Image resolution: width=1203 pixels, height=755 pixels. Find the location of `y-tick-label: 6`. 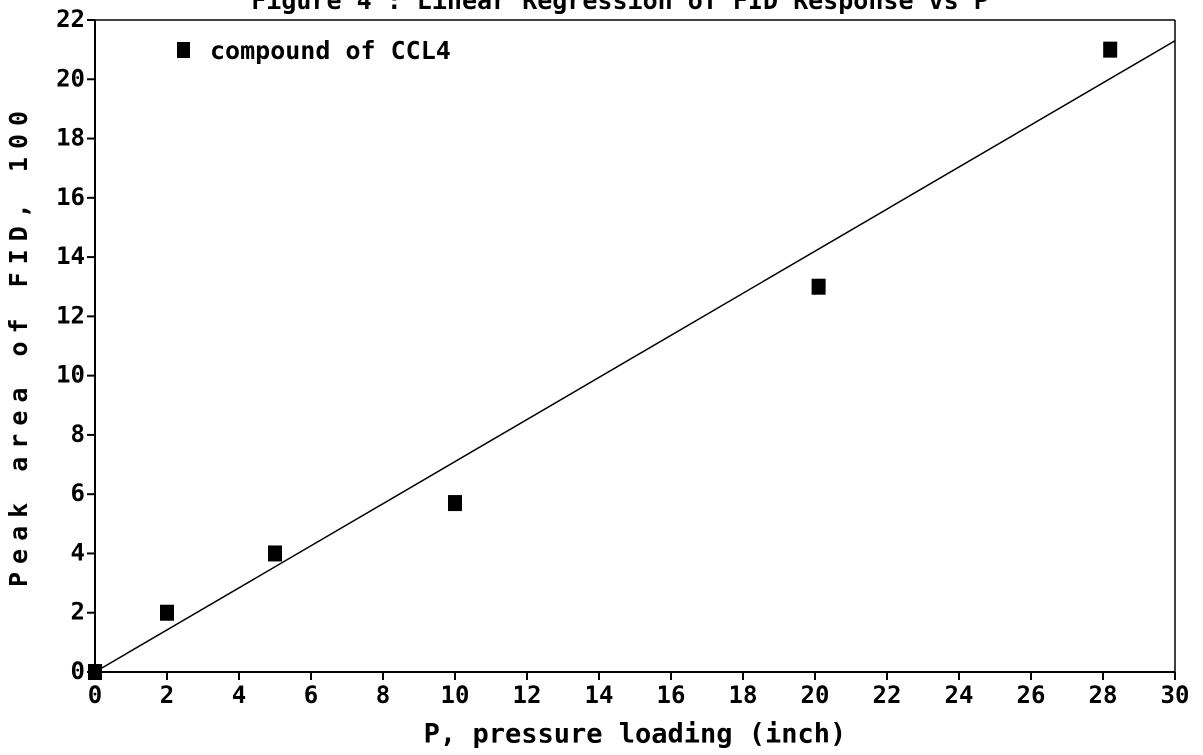

y-tick-label: 6 is located at coordinates (78, 493).